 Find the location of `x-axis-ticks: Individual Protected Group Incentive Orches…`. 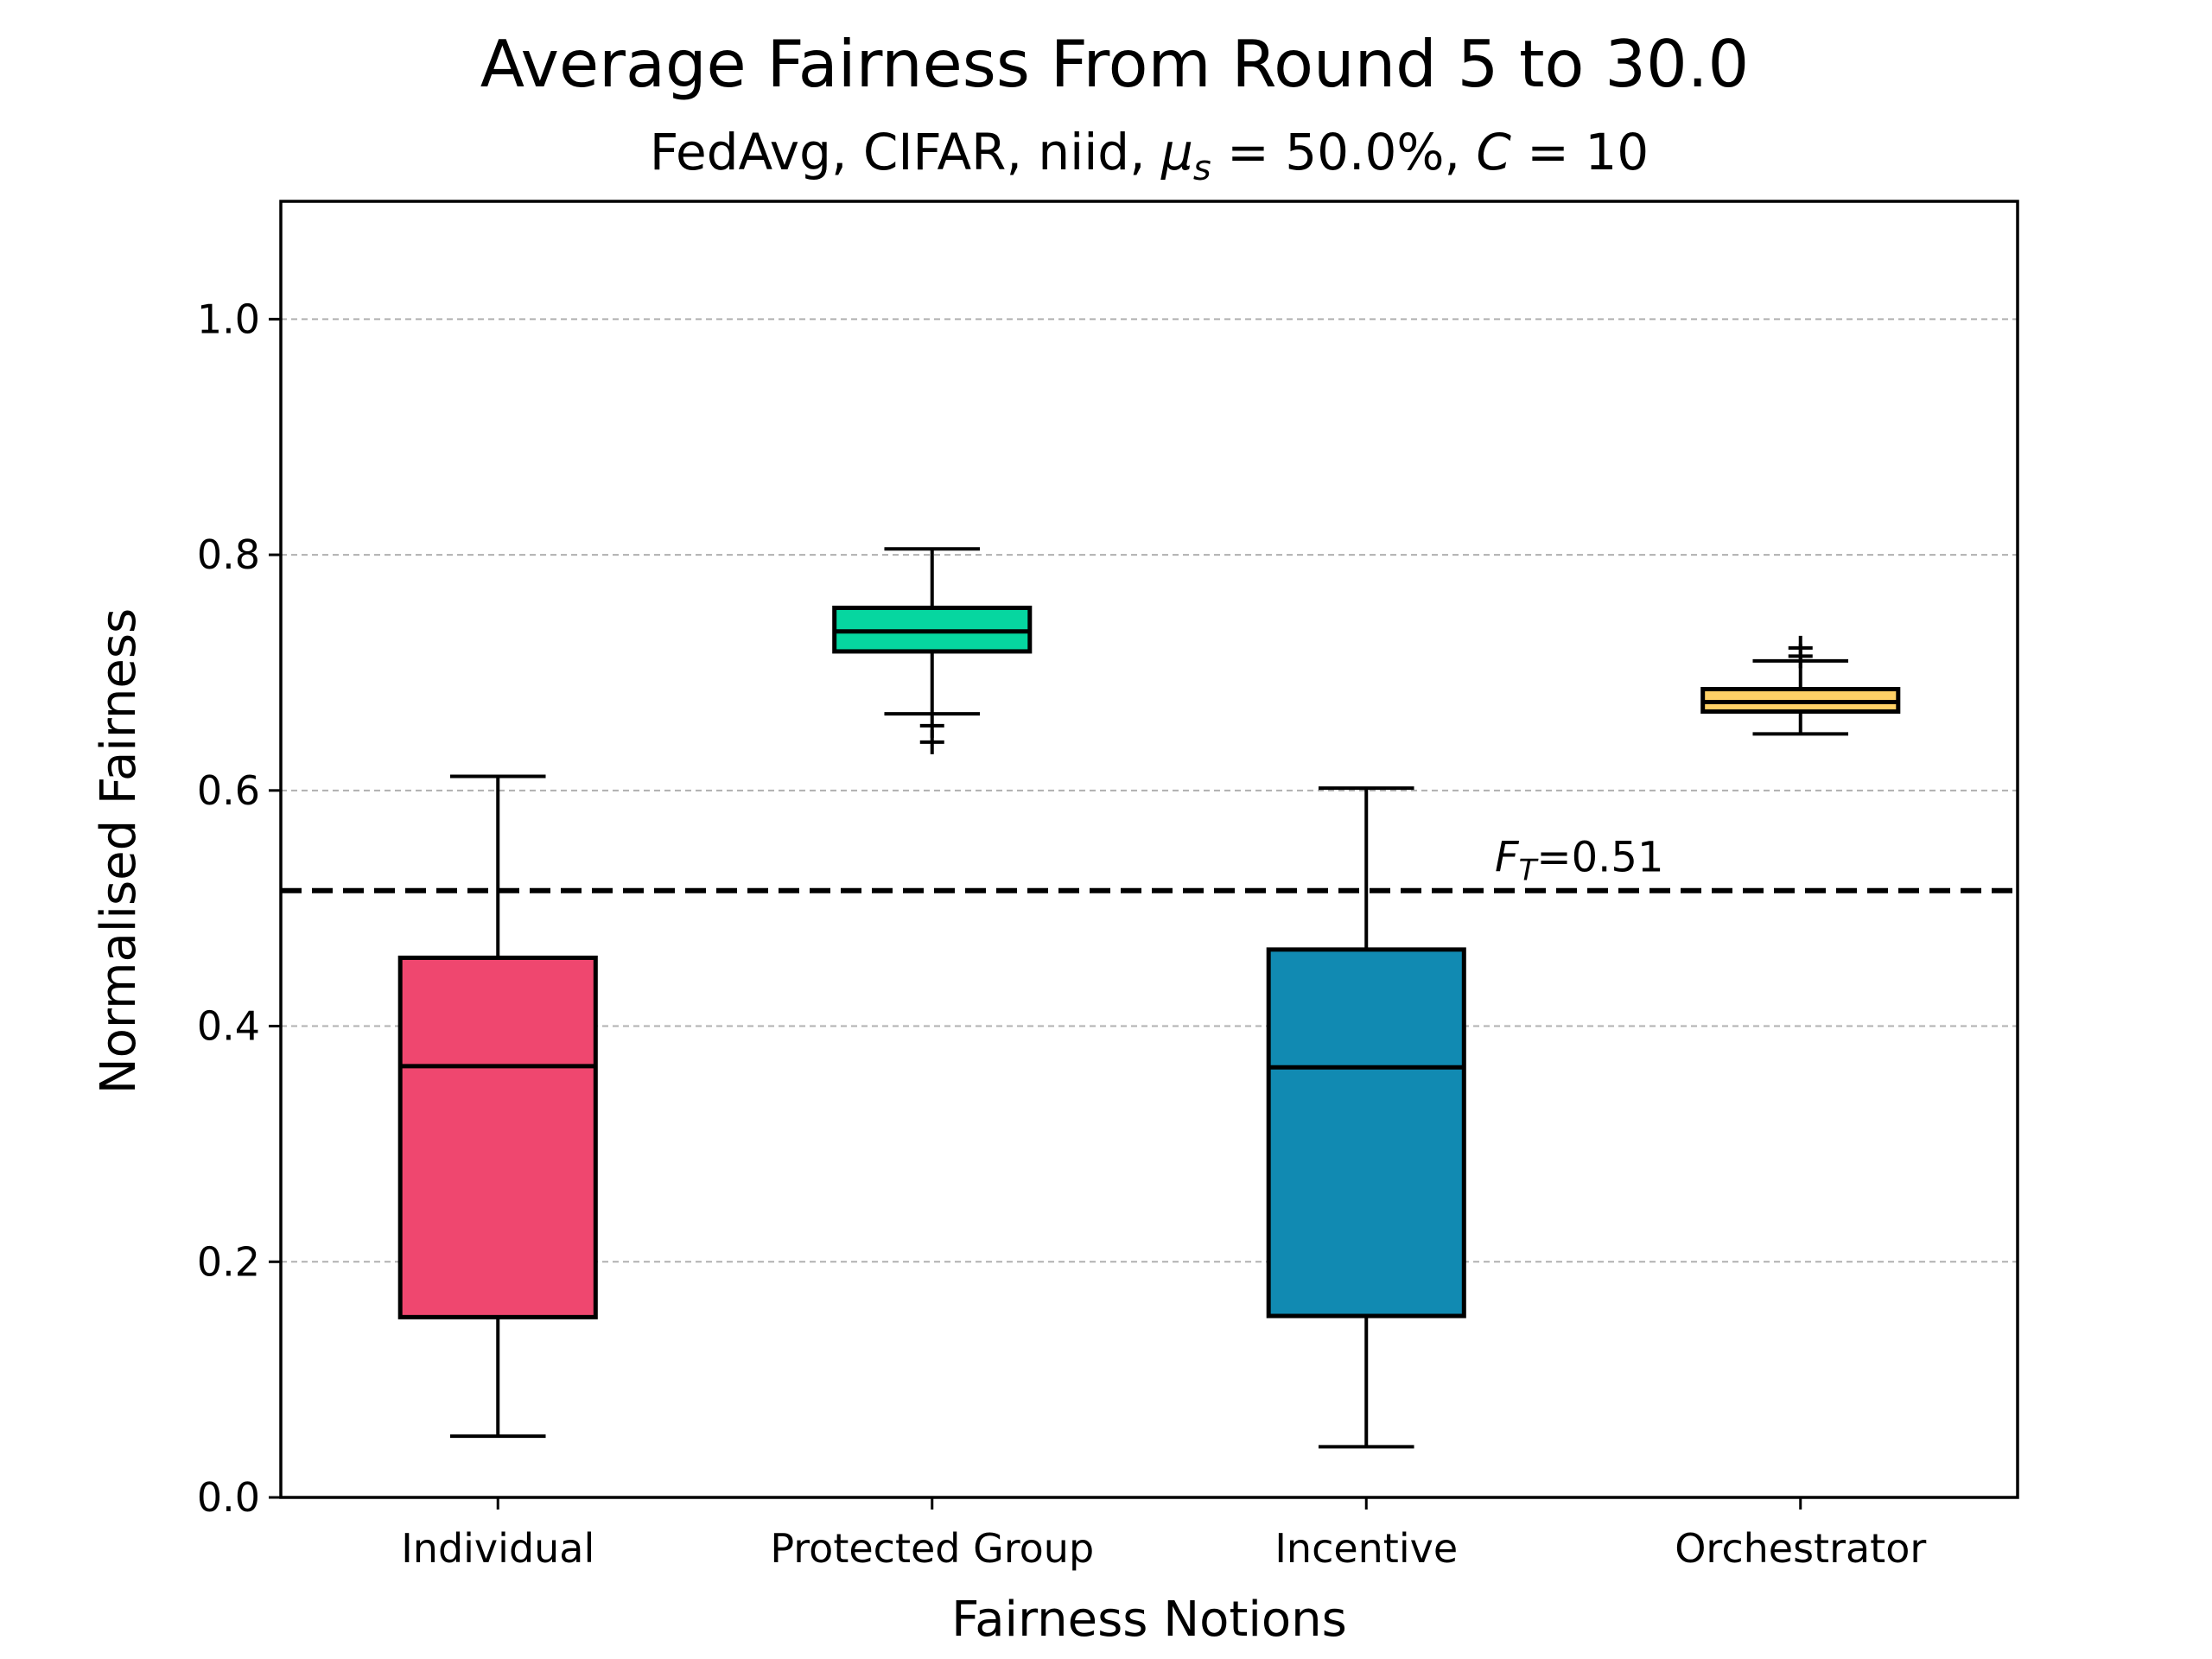

x-axis-ticks: Individual Protected Group Incentive Orches… is located at coordinates (1163, 1534).